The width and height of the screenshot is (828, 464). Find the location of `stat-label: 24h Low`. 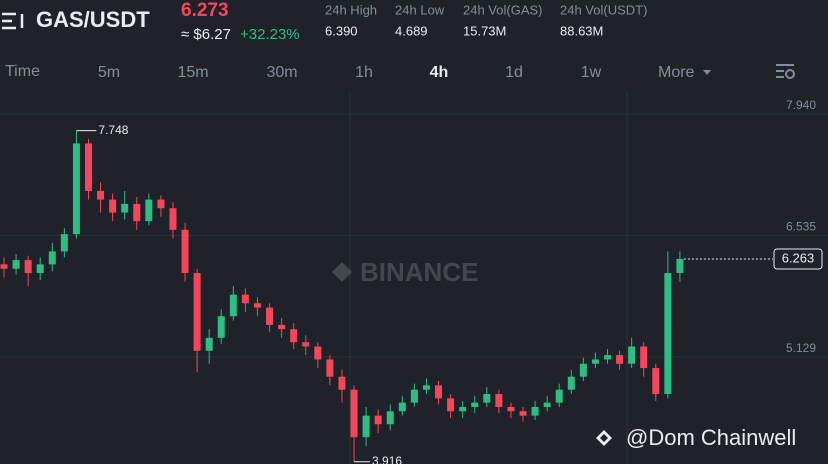

stat-label: 24h Low is located at coordinates (420, 9).